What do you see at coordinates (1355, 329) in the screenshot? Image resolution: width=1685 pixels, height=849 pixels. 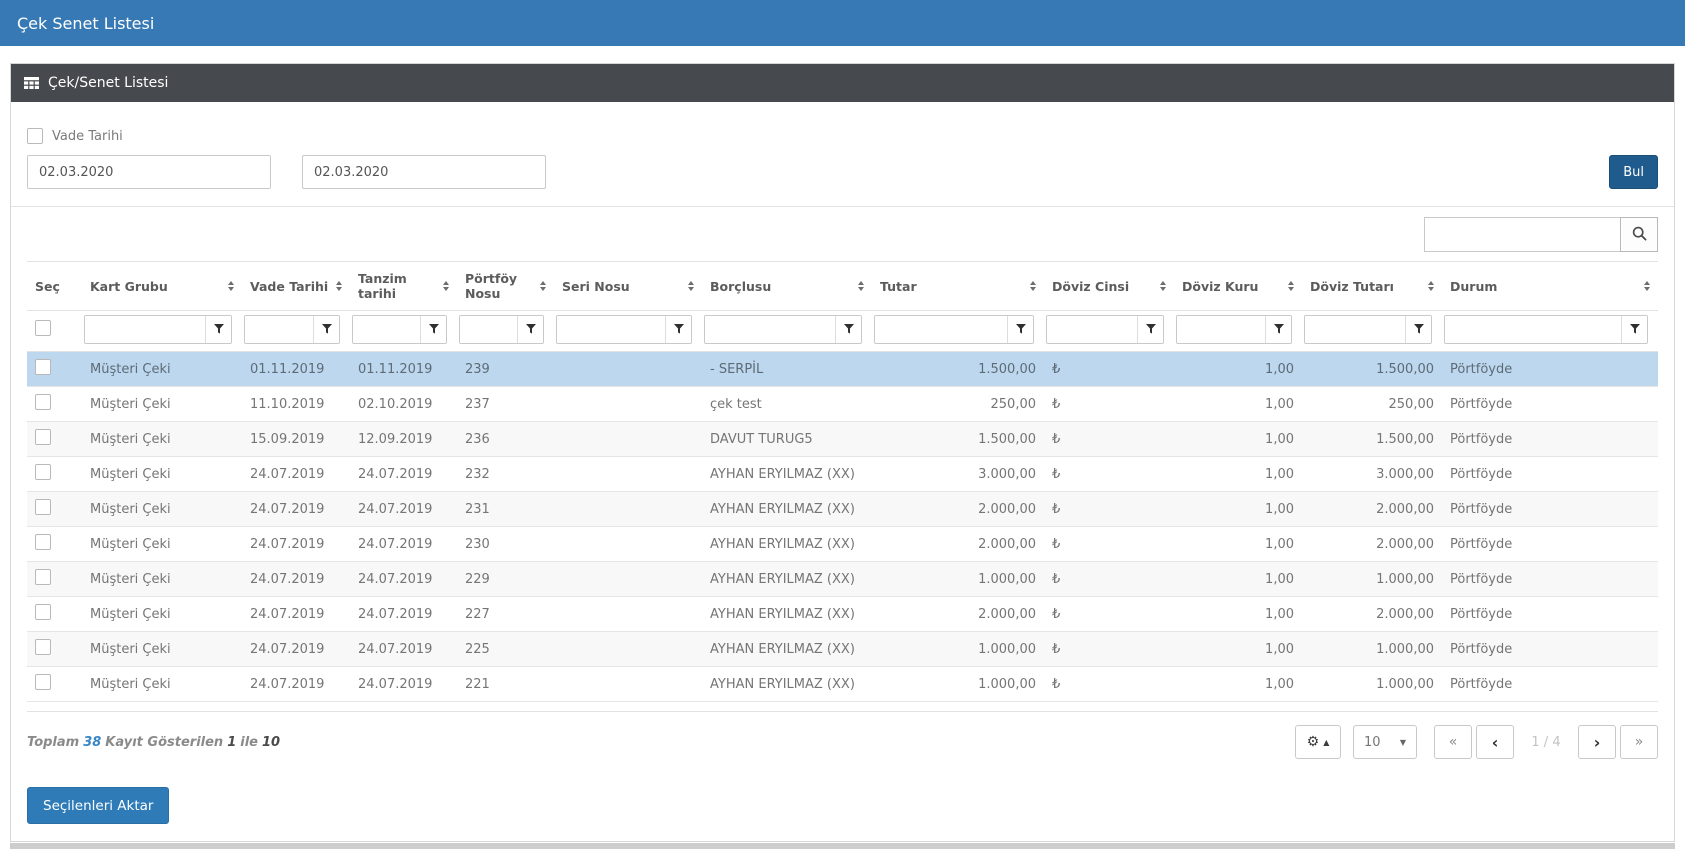 I see `filter-input-doviz_tutari` at bounding box center [1355, 329].